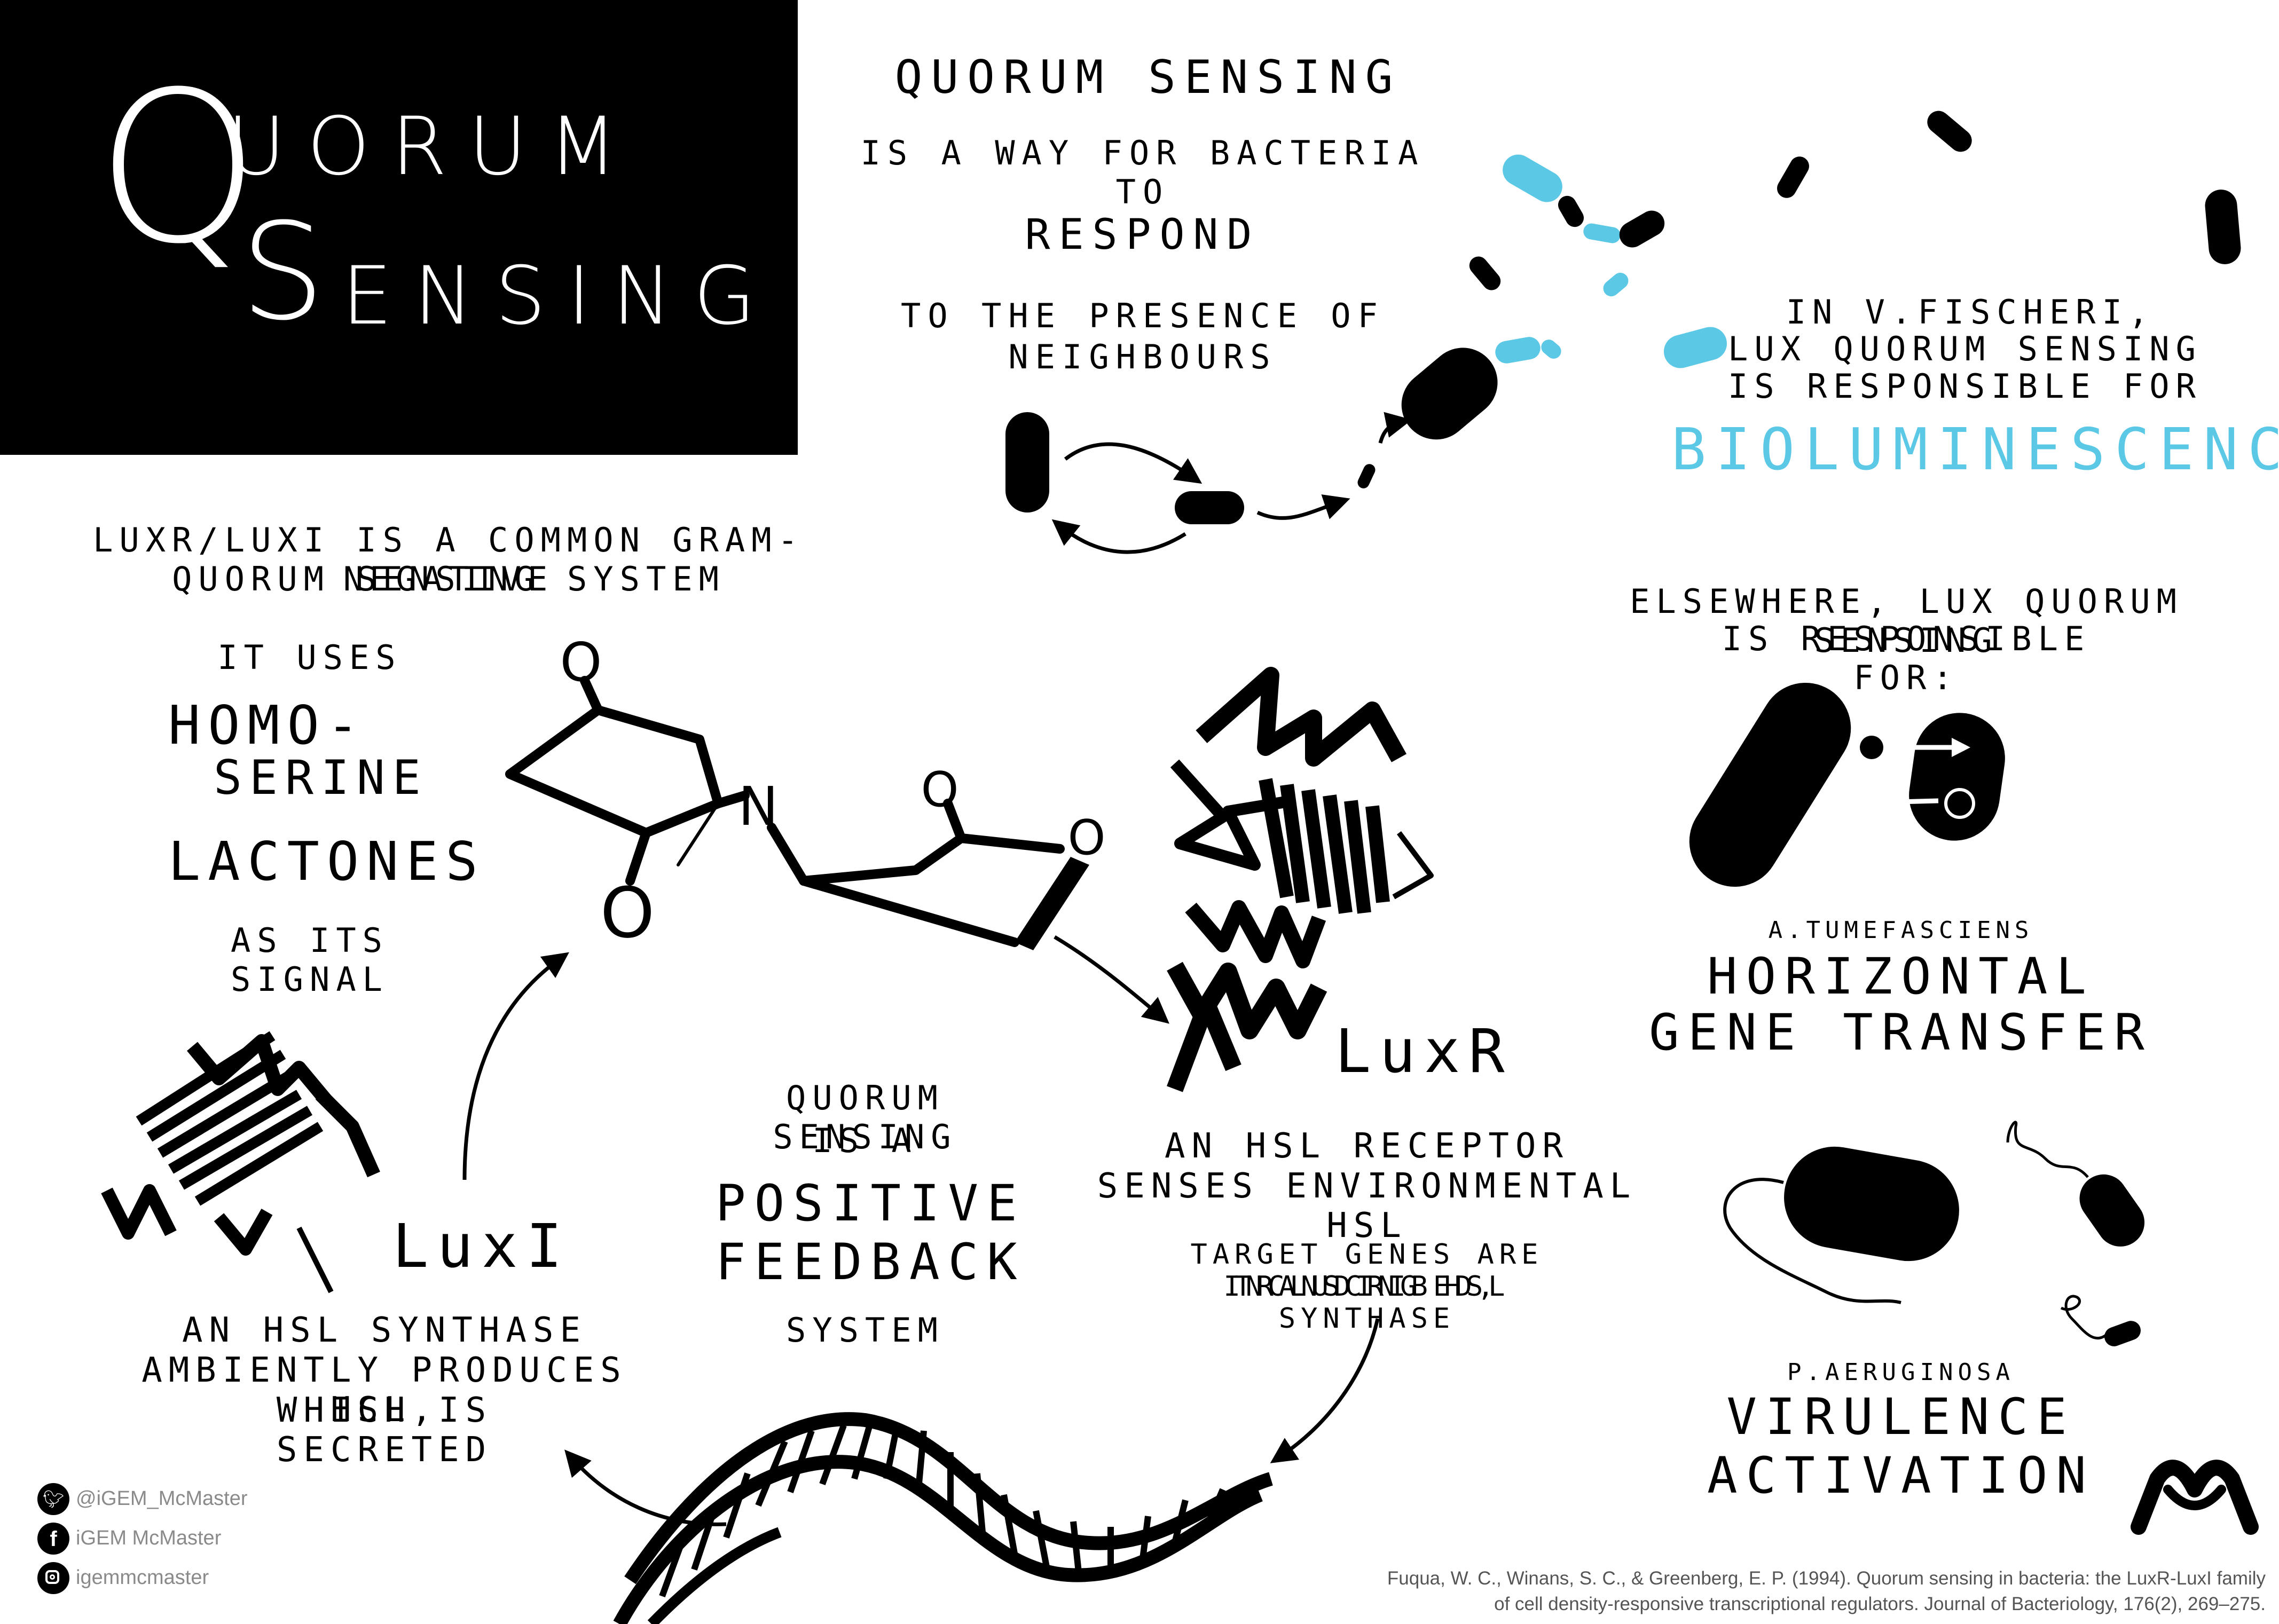 Image resolution: width=2279 pixels, height=1624 pixels. Describe the element at coordinates (940, 790) in the screenshot. I see `molecule-o-ring-top: O` at that location.